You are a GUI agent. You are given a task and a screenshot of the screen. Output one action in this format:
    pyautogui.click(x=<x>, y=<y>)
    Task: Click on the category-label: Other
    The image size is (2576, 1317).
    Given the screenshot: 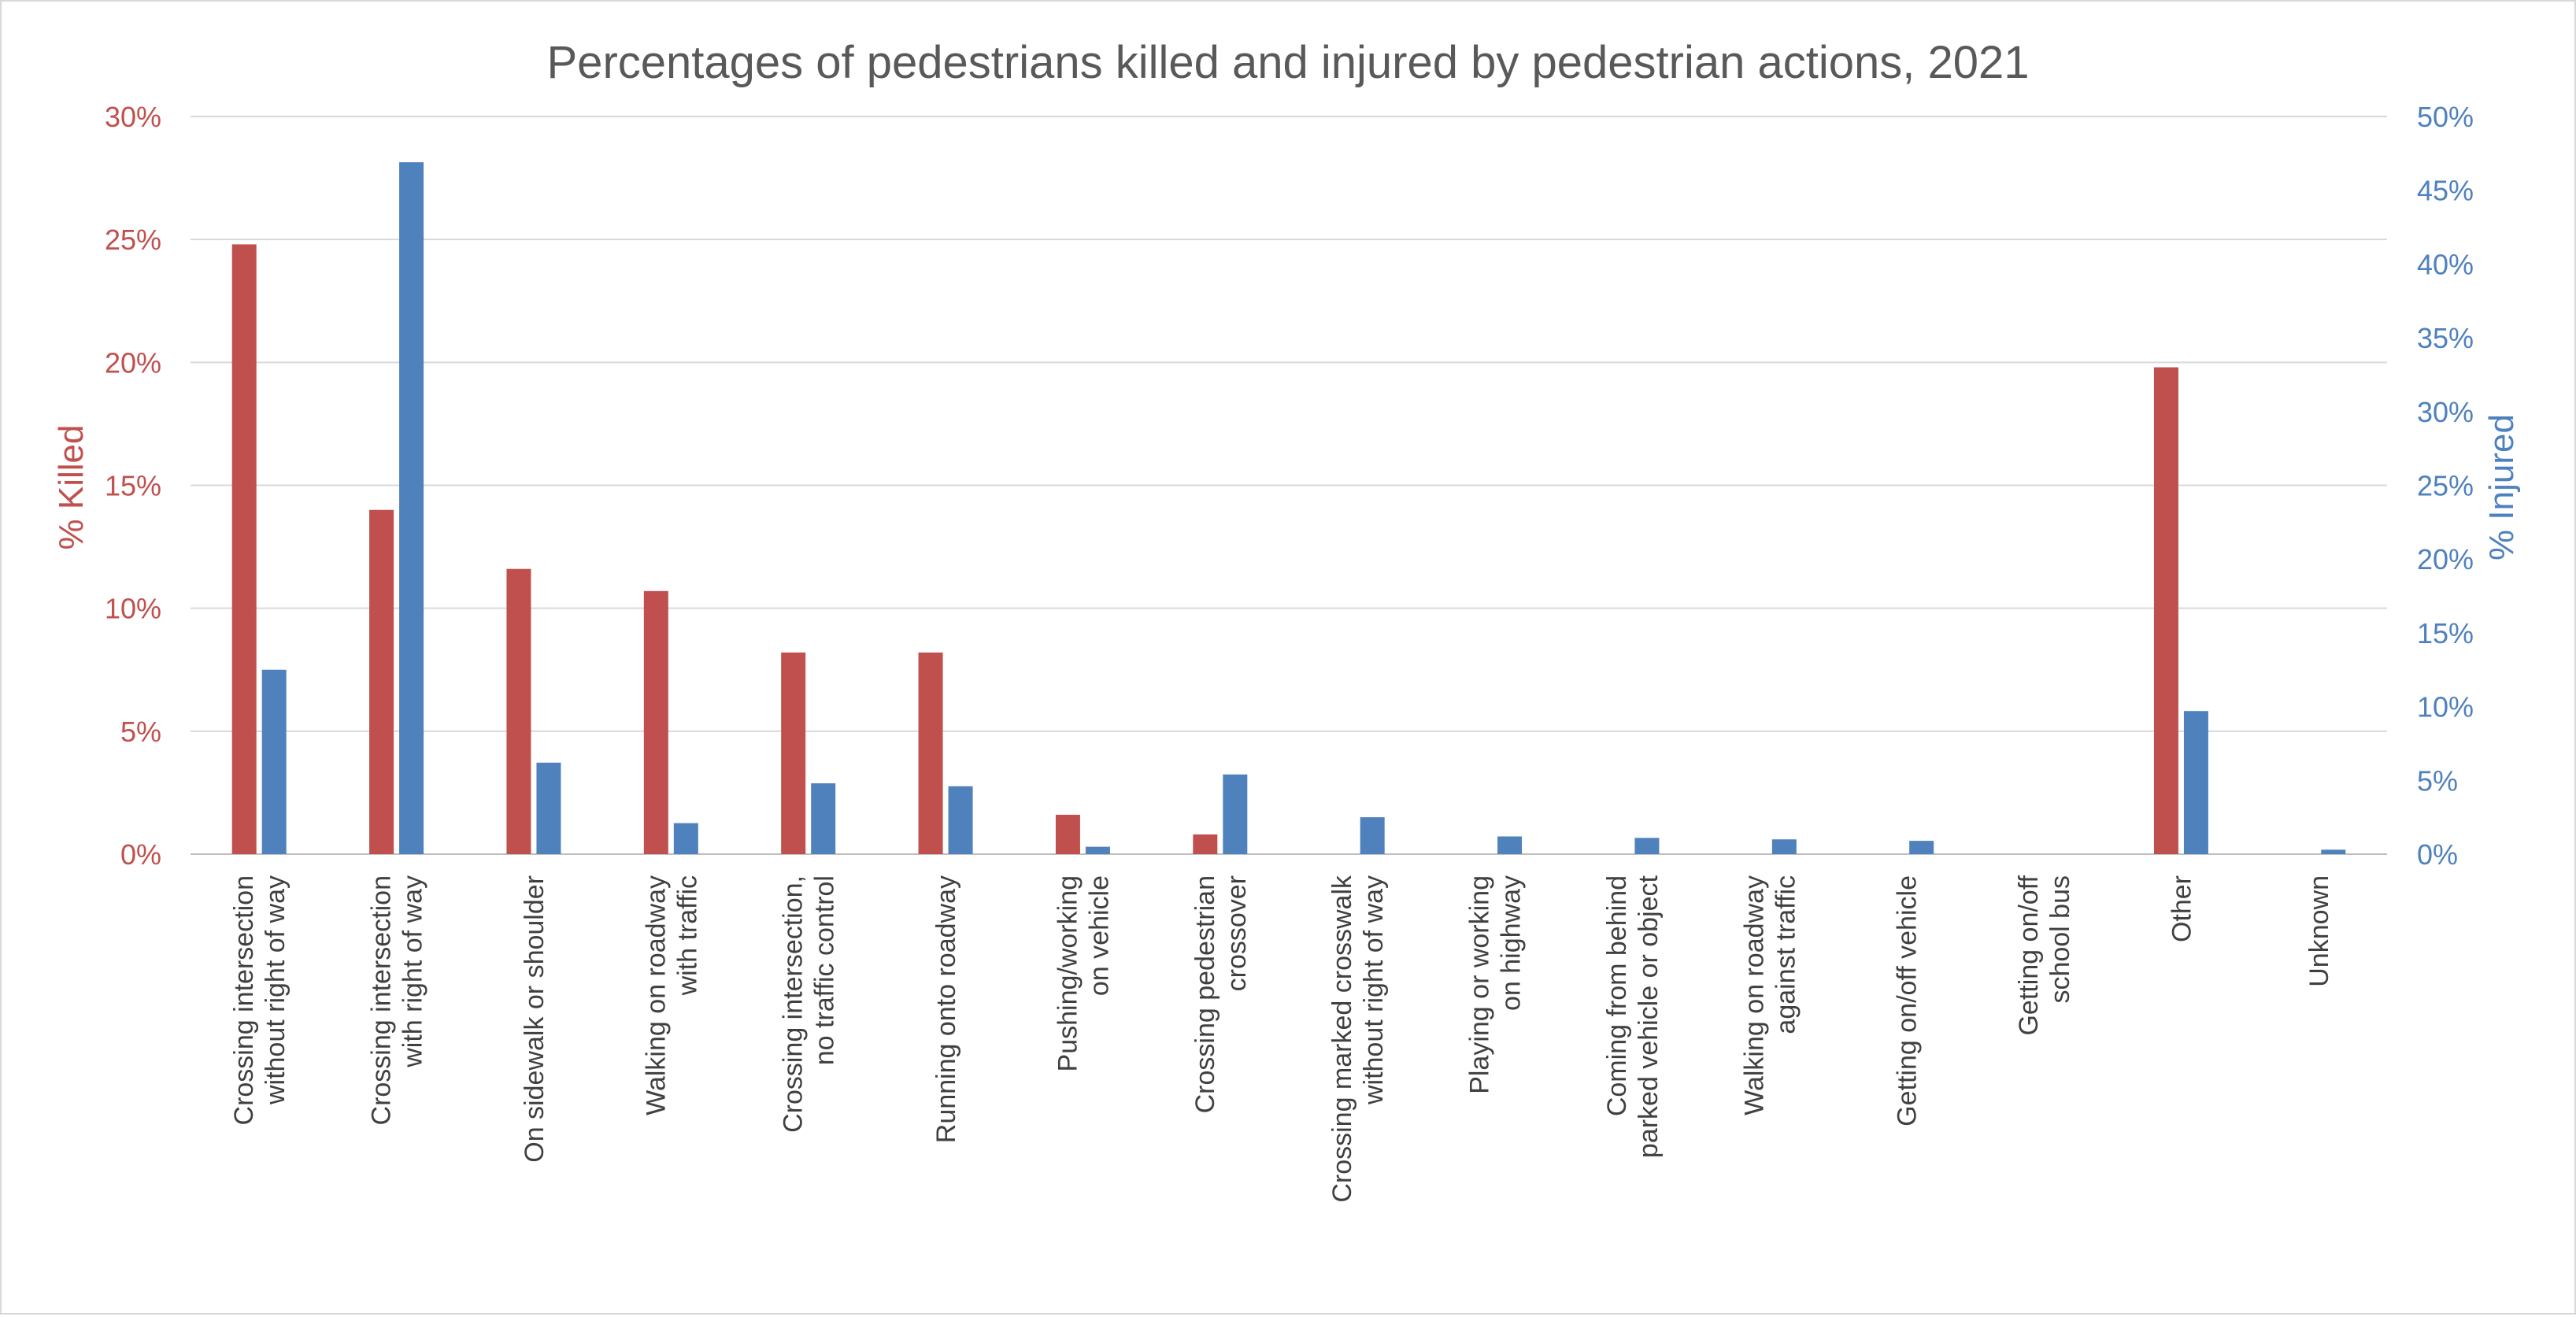 What is the action you would take?
    pyautogui.click(x=2182, y=908)
    